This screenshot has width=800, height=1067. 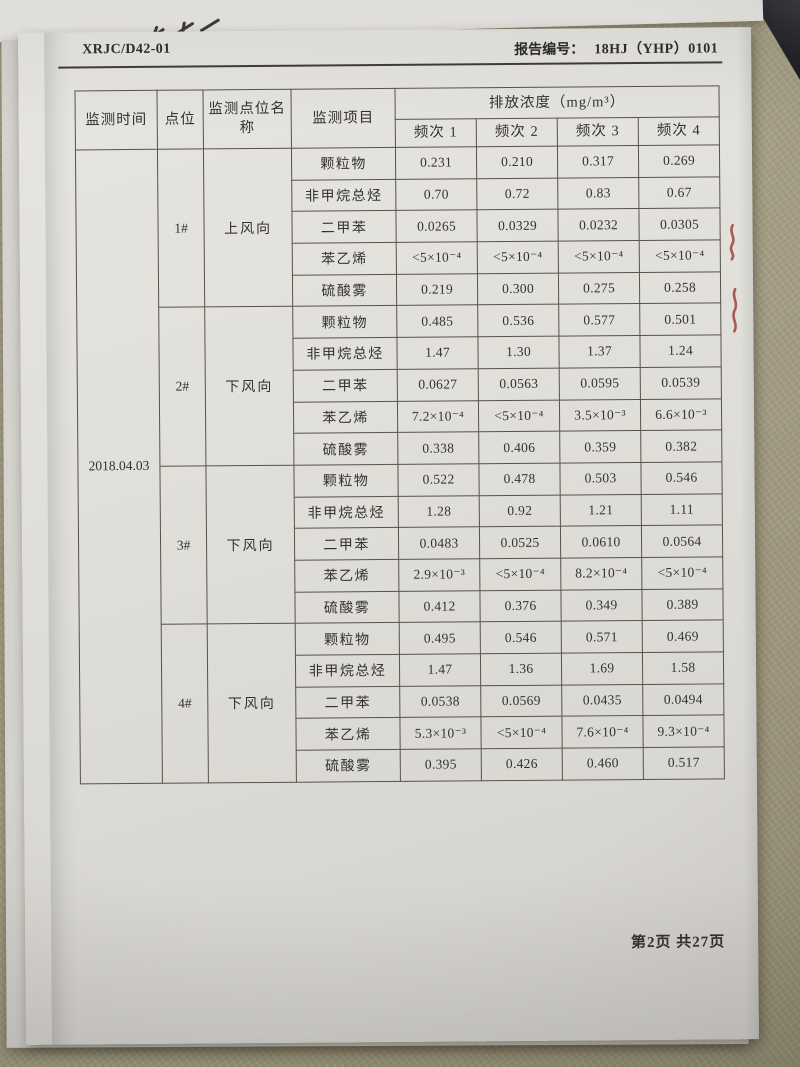 What do you see at coordinates (440, 701) in the screenshot?
I see `value-cell: 0.0538` at bounding box center [440, 701].